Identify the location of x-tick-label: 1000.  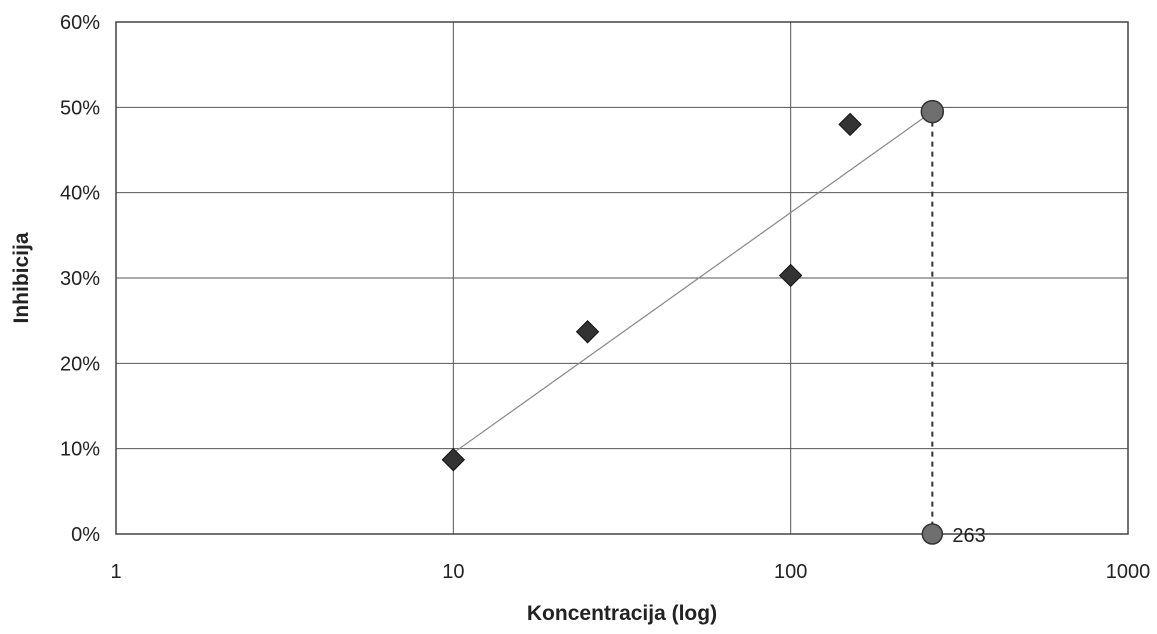
(1128, 572).